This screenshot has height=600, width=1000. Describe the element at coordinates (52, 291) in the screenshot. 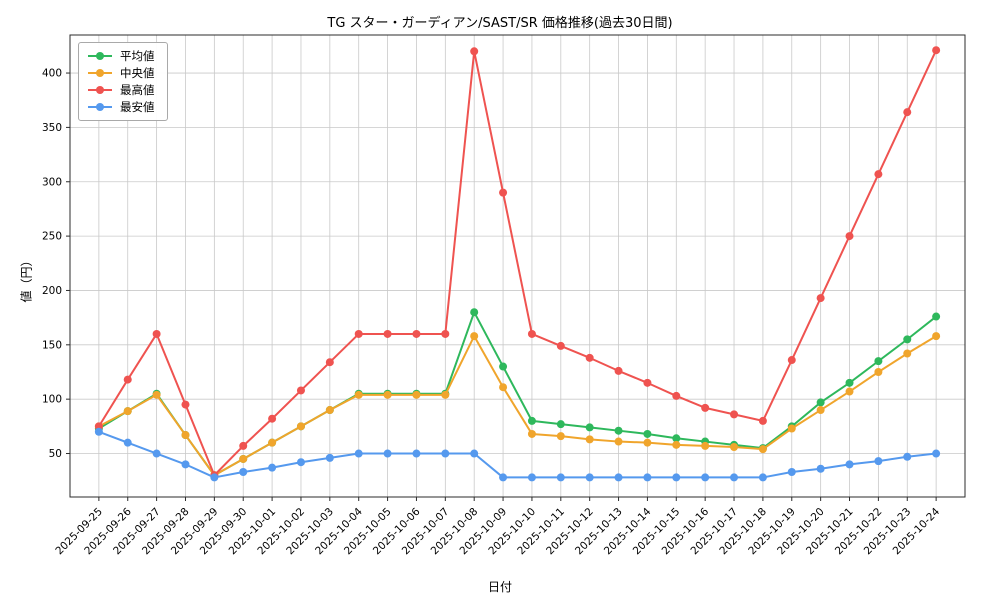

I see `y-tick-label: 200` at that location.